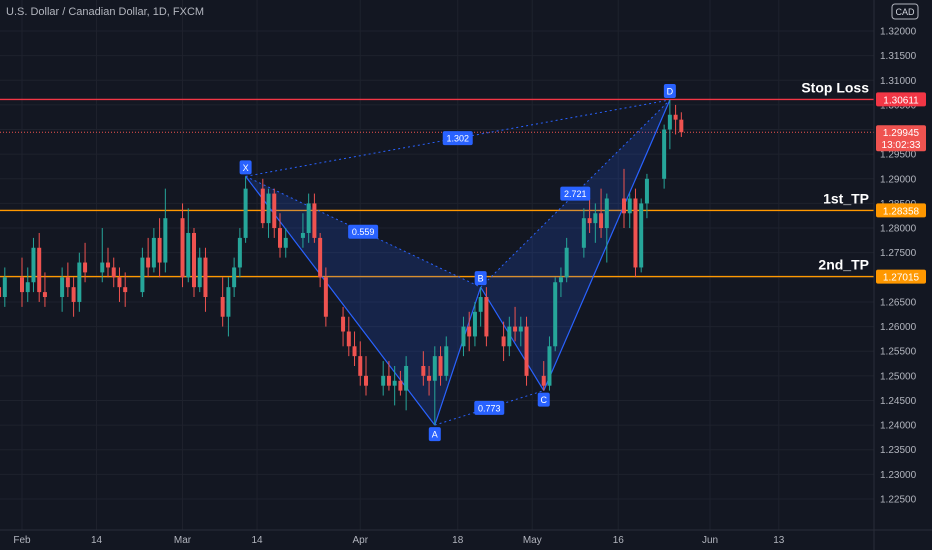  I want to click on y-tick-label: 1.22500, so click(898, 500).